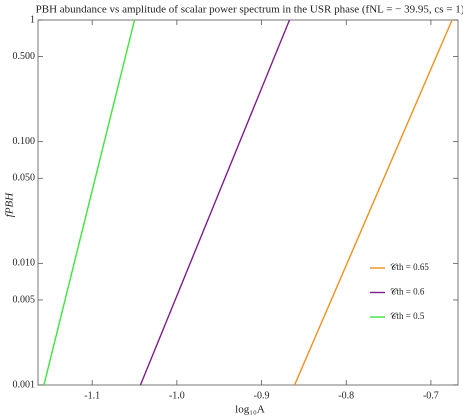 This screenshot has height=420, width=463. What do you see at coordinates (407, 316) in the screenshot?
I see `legend-label: 𝒞th = 0.5` at bounding box center [407, 316].